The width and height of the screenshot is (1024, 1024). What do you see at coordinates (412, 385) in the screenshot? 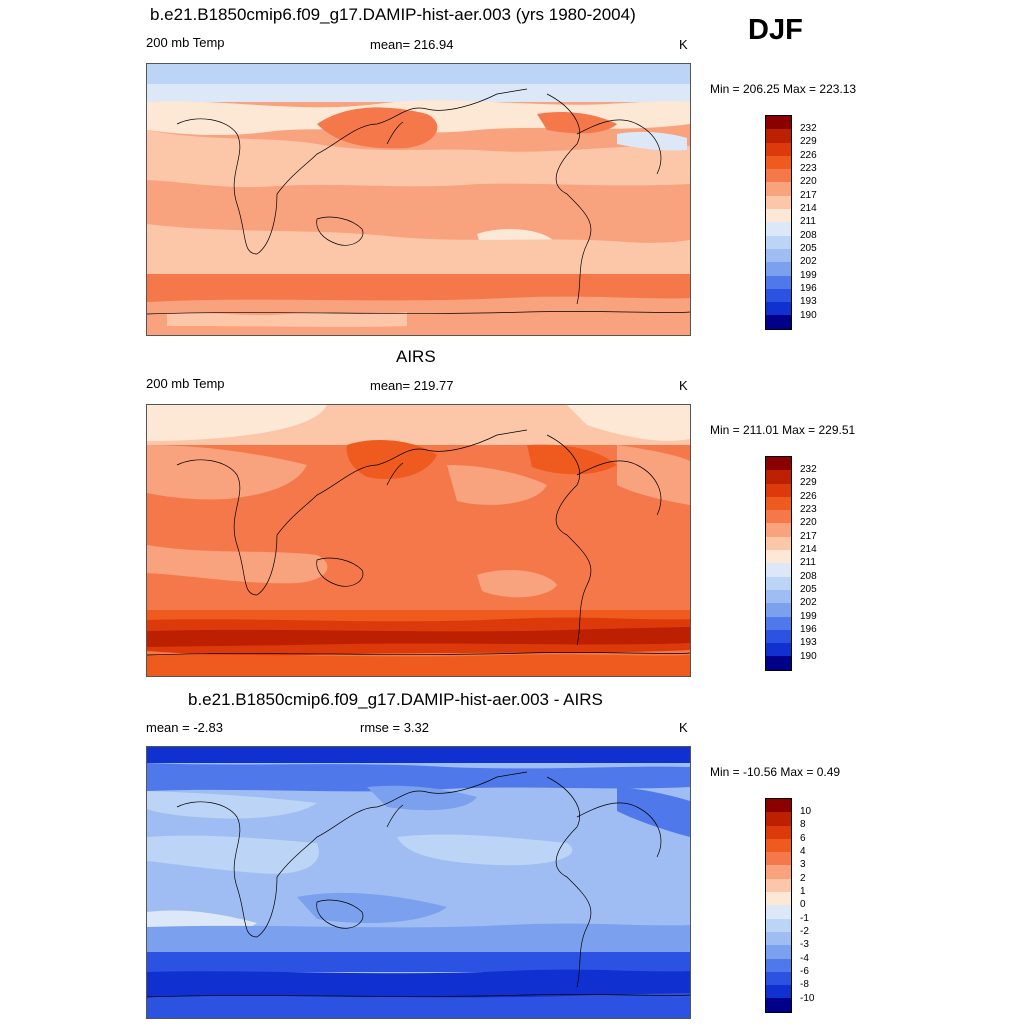
I see `panel2-mean-label: mean= 219.77` at bounding box center [412, 385].